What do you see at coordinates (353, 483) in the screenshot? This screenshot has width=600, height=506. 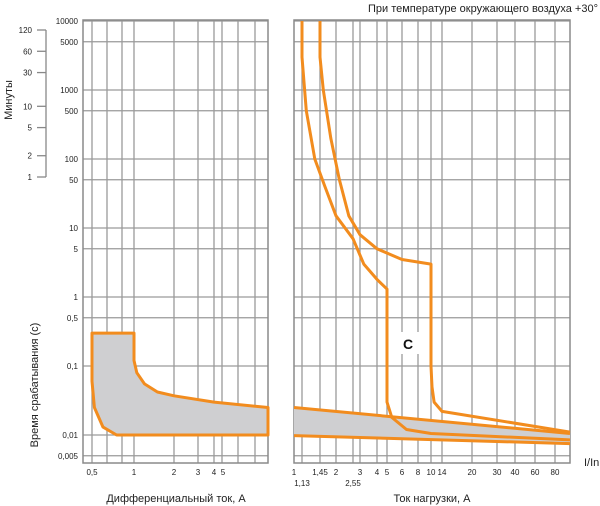 I see `x-tick-label-second-row: 2,55` at bounding box center [353, 483].